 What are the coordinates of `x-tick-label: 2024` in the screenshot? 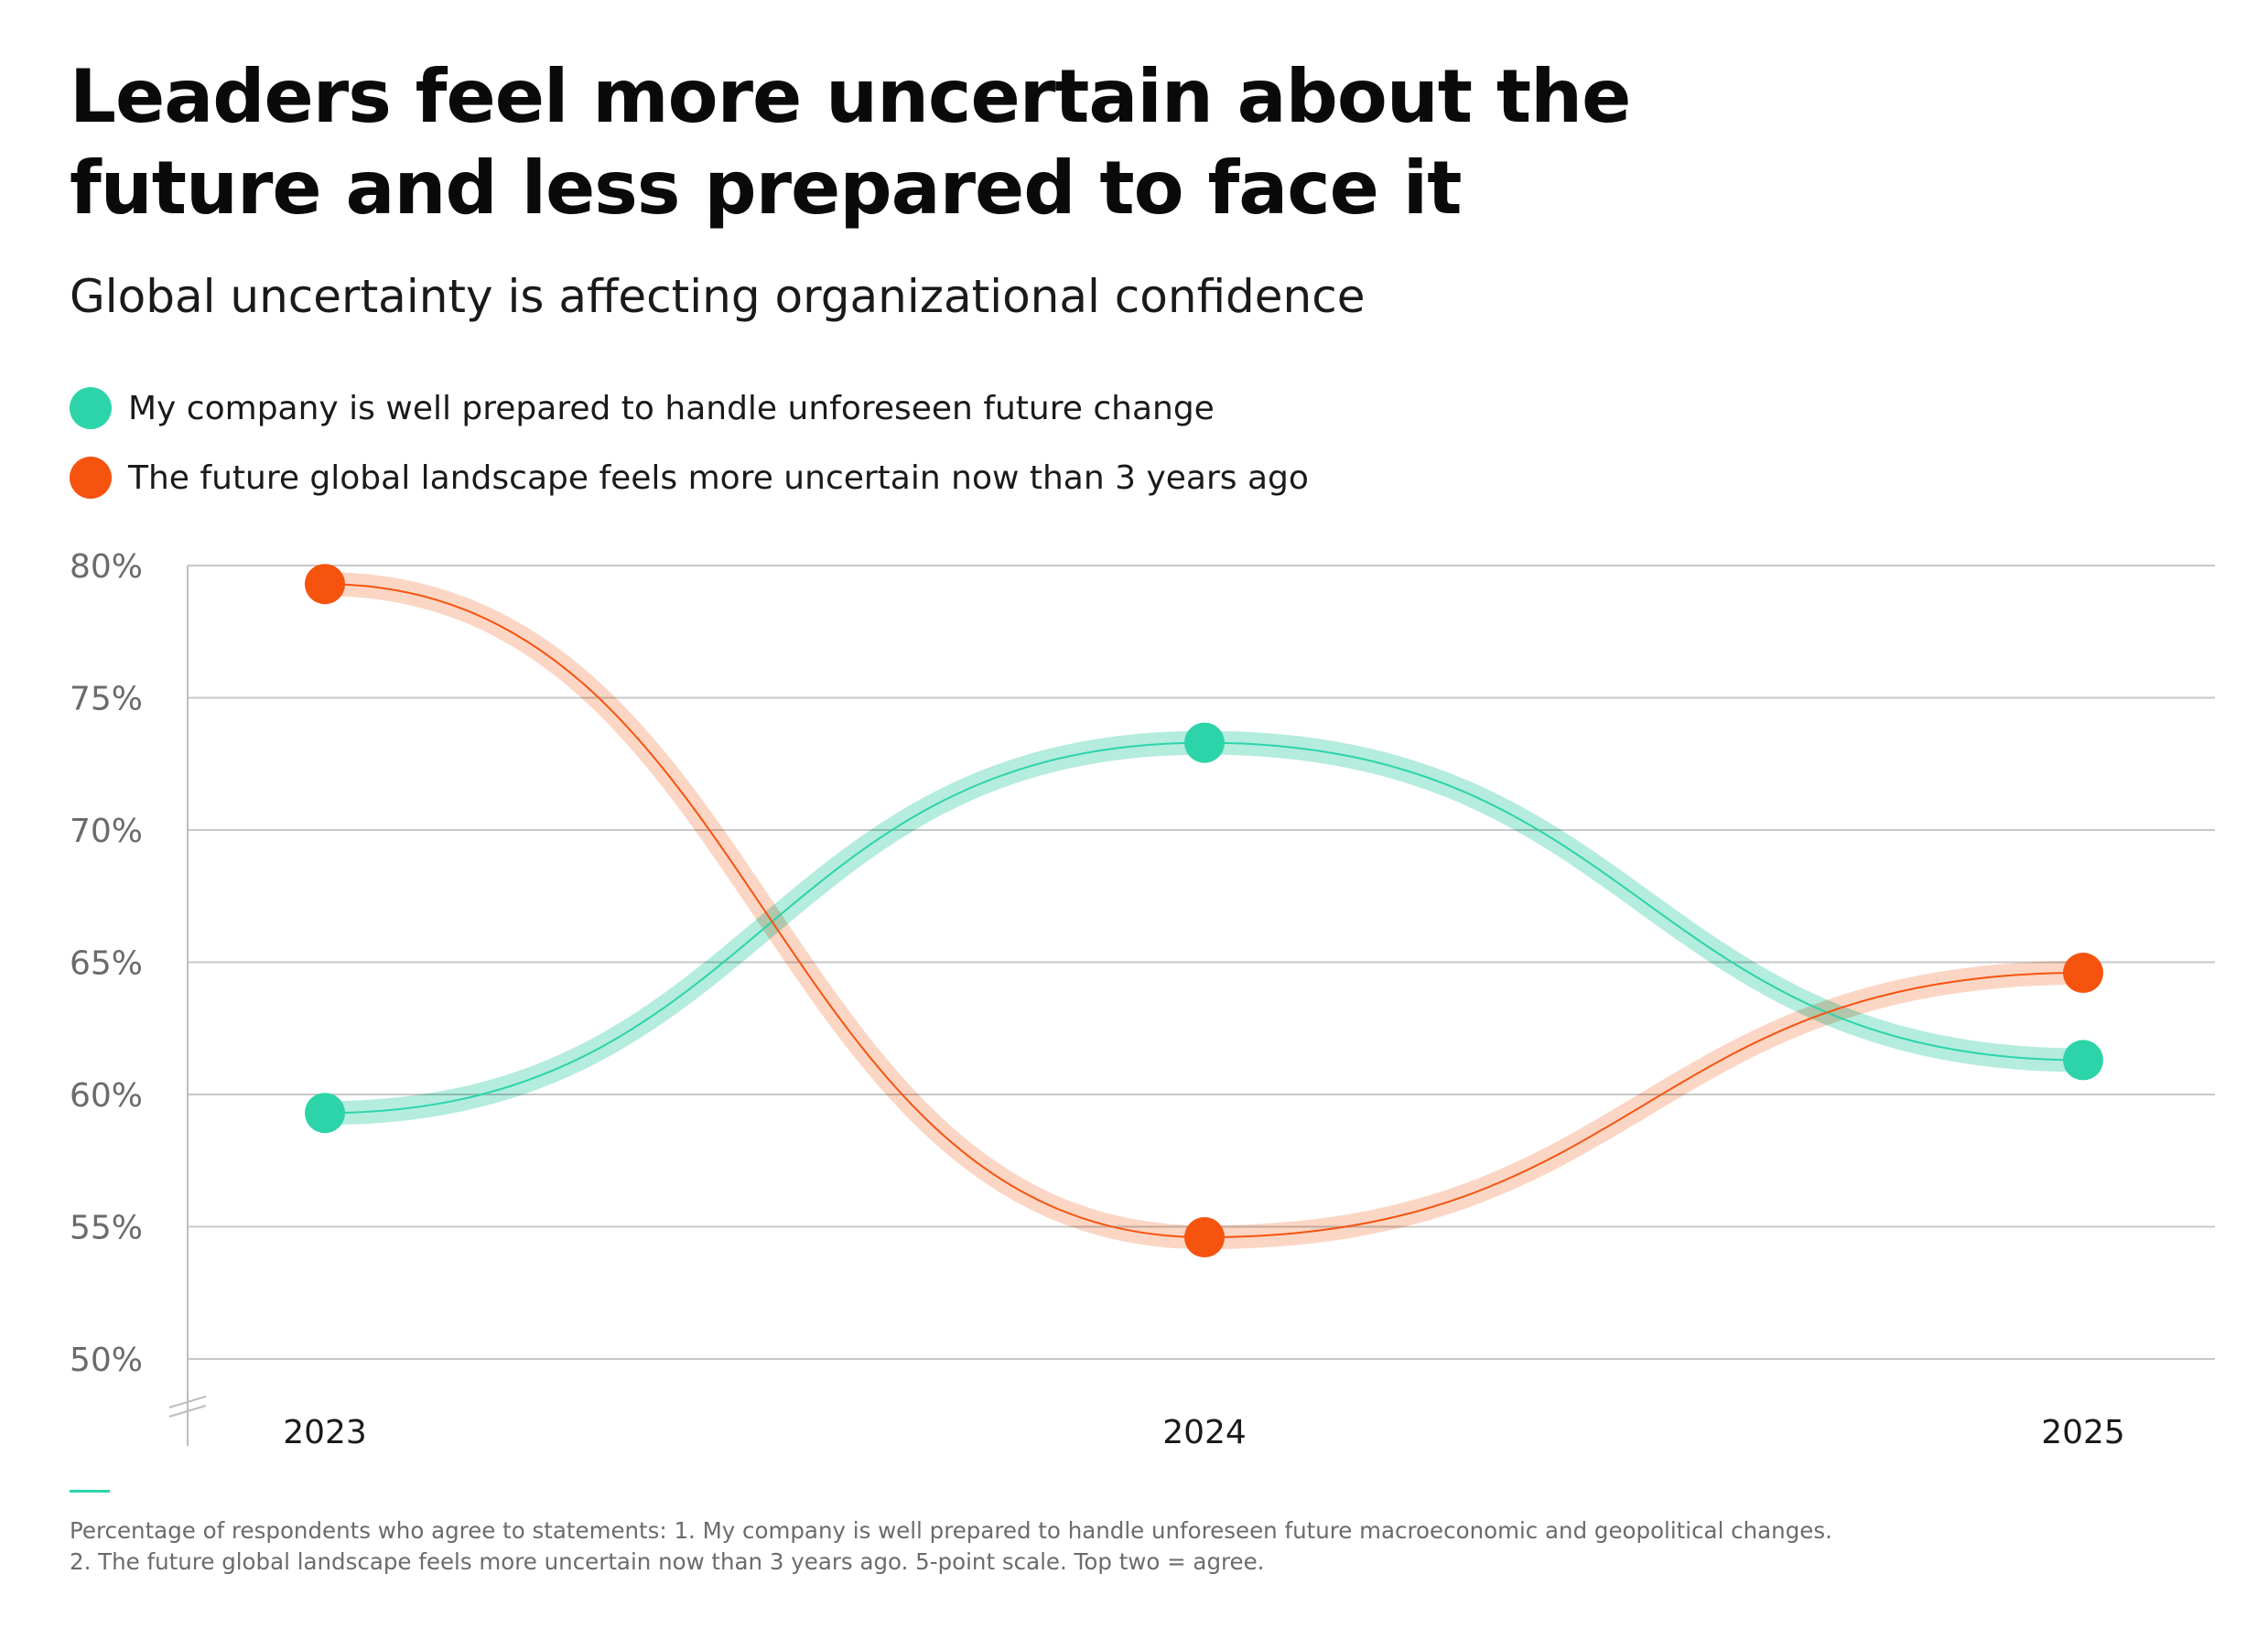 It's located at (1204, 1433).